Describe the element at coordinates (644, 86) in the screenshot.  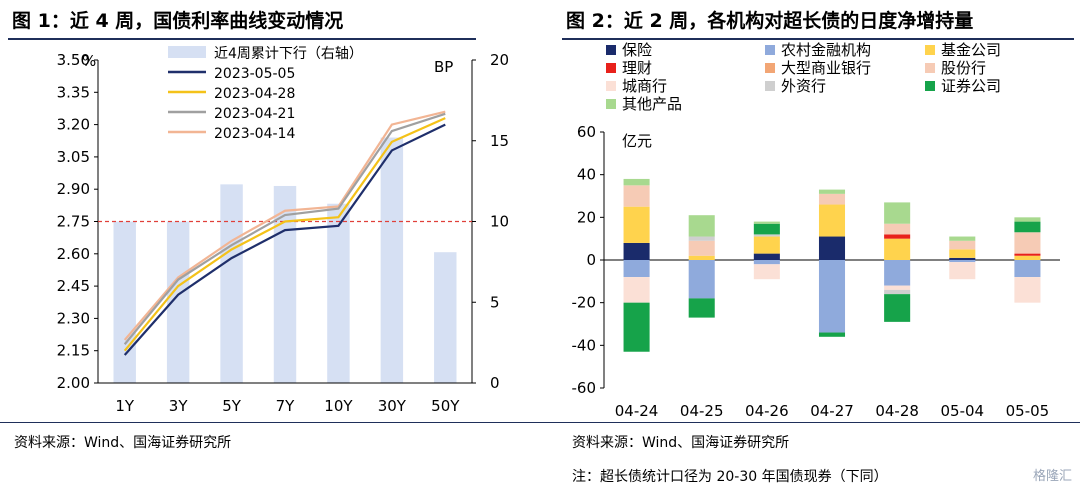
I see `legend-label: 城商行` at that location.